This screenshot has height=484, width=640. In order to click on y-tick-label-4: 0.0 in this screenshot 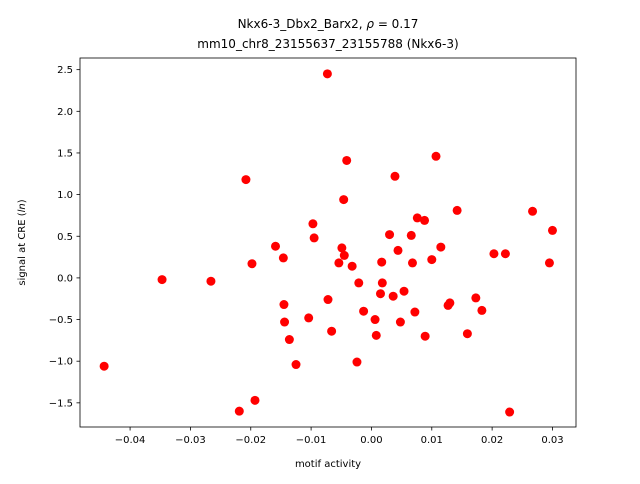, I will do `click(65, 278)`.